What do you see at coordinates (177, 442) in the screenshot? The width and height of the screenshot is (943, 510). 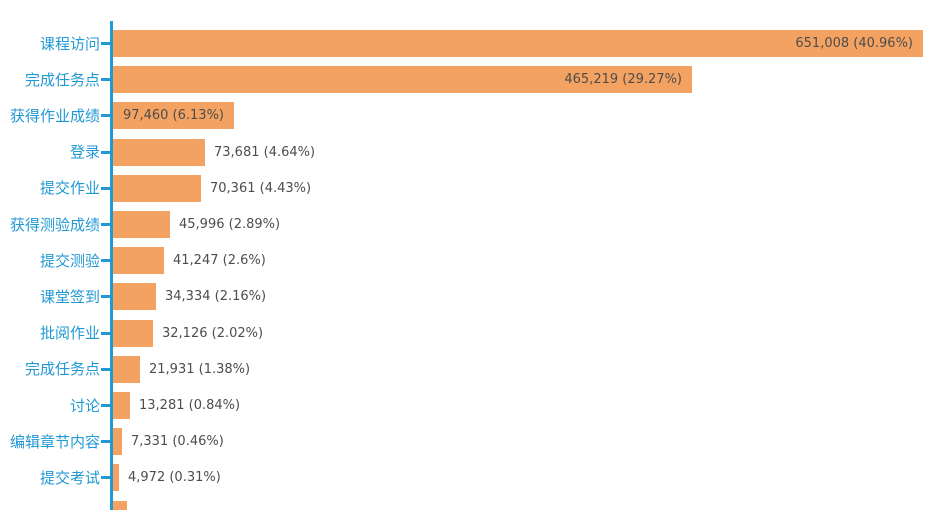 I see `value-label: 7,331 (0.46%)` at bounding box center [177, 442].